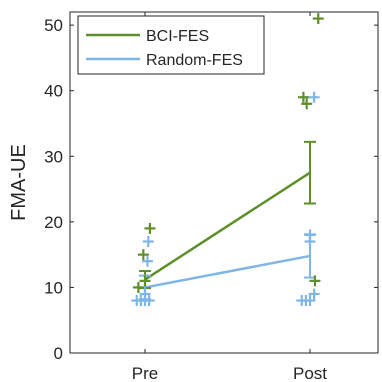 The image size is (382, 382). What do you see at coordinates (19, 182) in the screenshot?
I see `y-axis-label: FMA-UE` at bounding box center [19, 182].